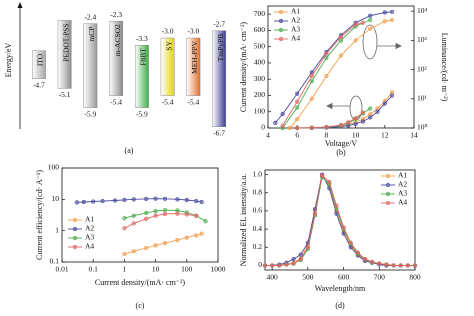 The height and width of the screenshot is (316, 474). I want to click on y-axis-label: Current efficiency/(cd· A⁻¹), so click(39, 215).